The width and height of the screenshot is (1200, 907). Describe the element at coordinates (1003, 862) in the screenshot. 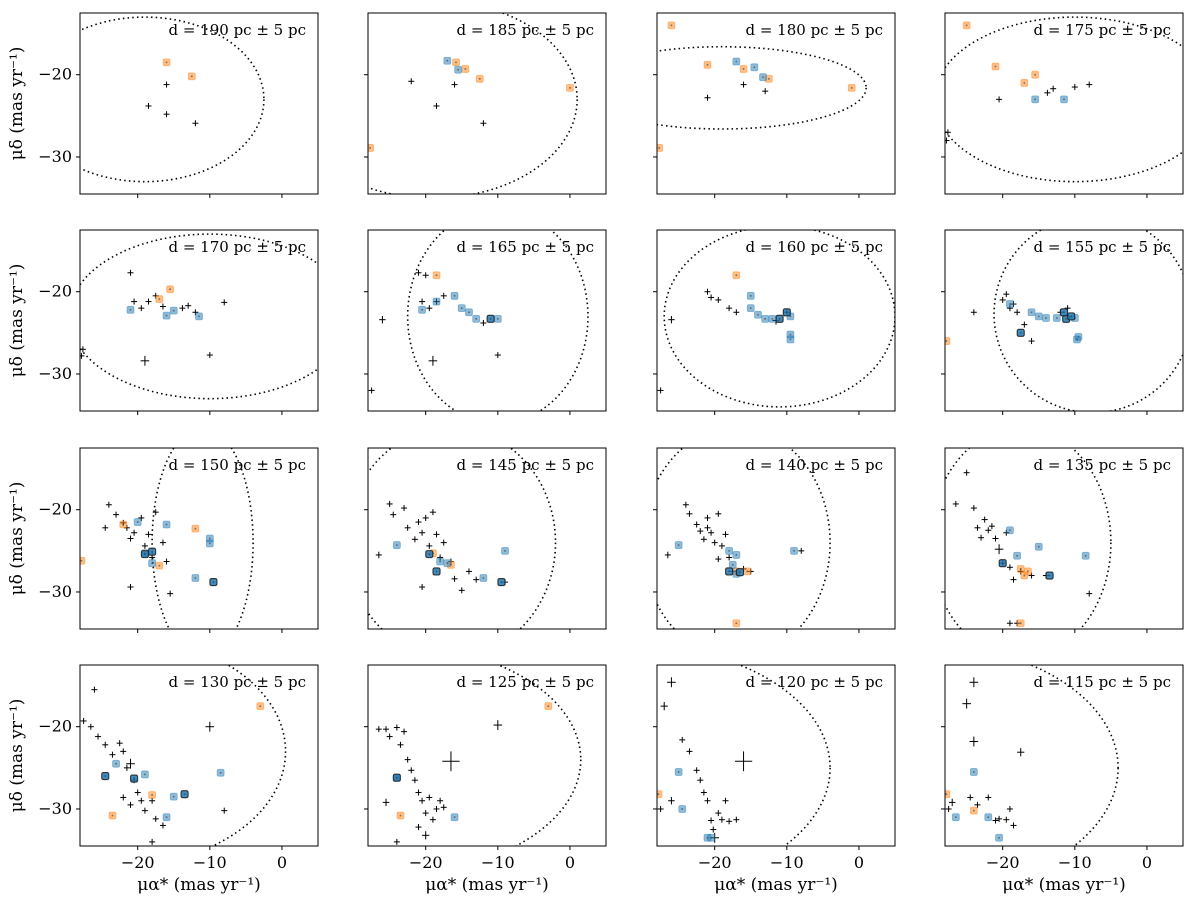

I see `x-tick-label: −20` at that location.